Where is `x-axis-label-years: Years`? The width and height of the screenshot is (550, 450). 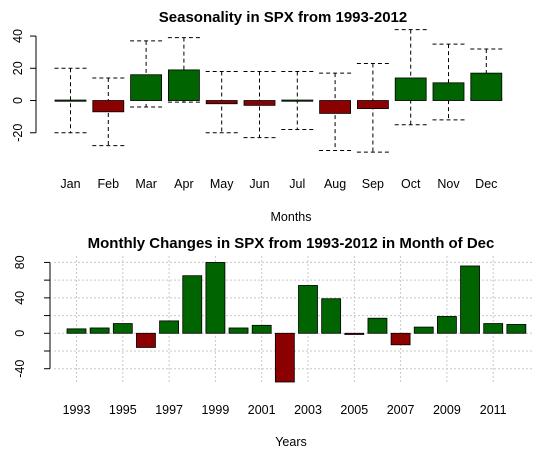 x-axis-label-years: Years is located at coordinates (291, 442).